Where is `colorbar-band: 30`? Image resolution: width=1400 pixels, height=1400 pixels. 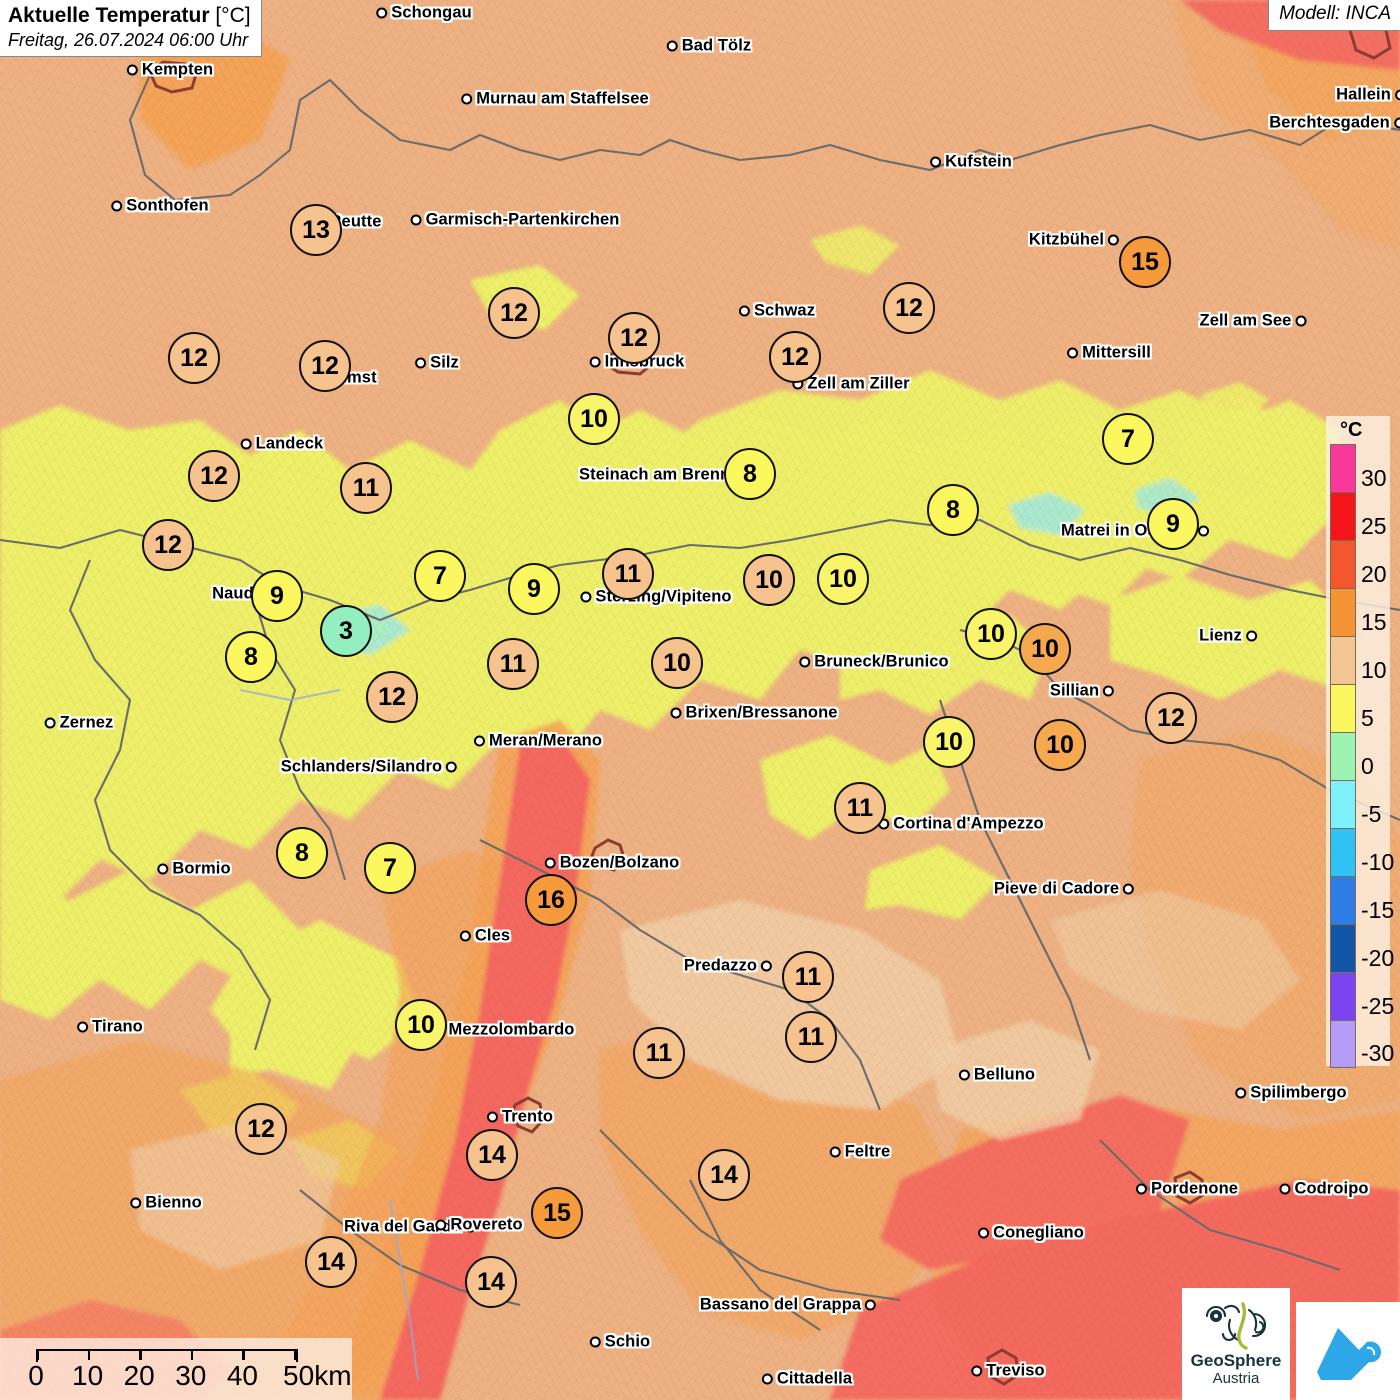 colorbar-band: 30 is located at coordinates (1358, 468).